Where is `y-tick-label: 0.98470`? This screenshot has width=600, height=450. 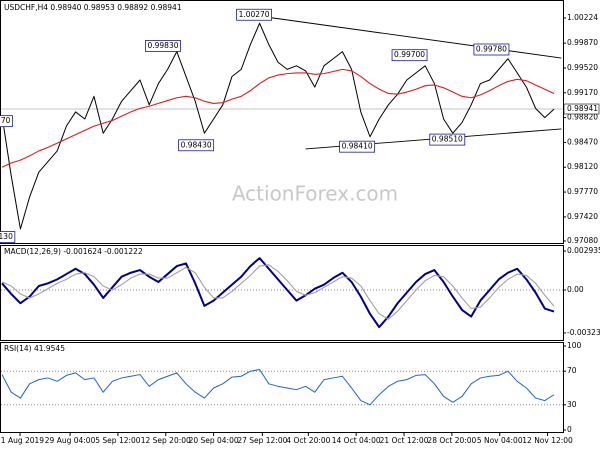 y-tick-label: 0.98470 is located at coordinates (582, 141).